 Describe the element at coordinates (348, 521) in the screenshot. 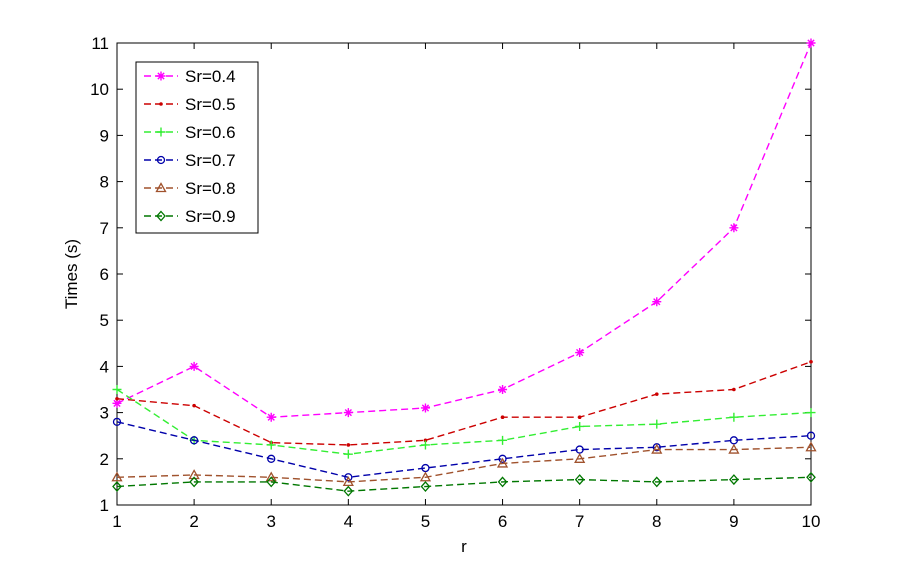

I see `x-tick-label: 4` at that location.